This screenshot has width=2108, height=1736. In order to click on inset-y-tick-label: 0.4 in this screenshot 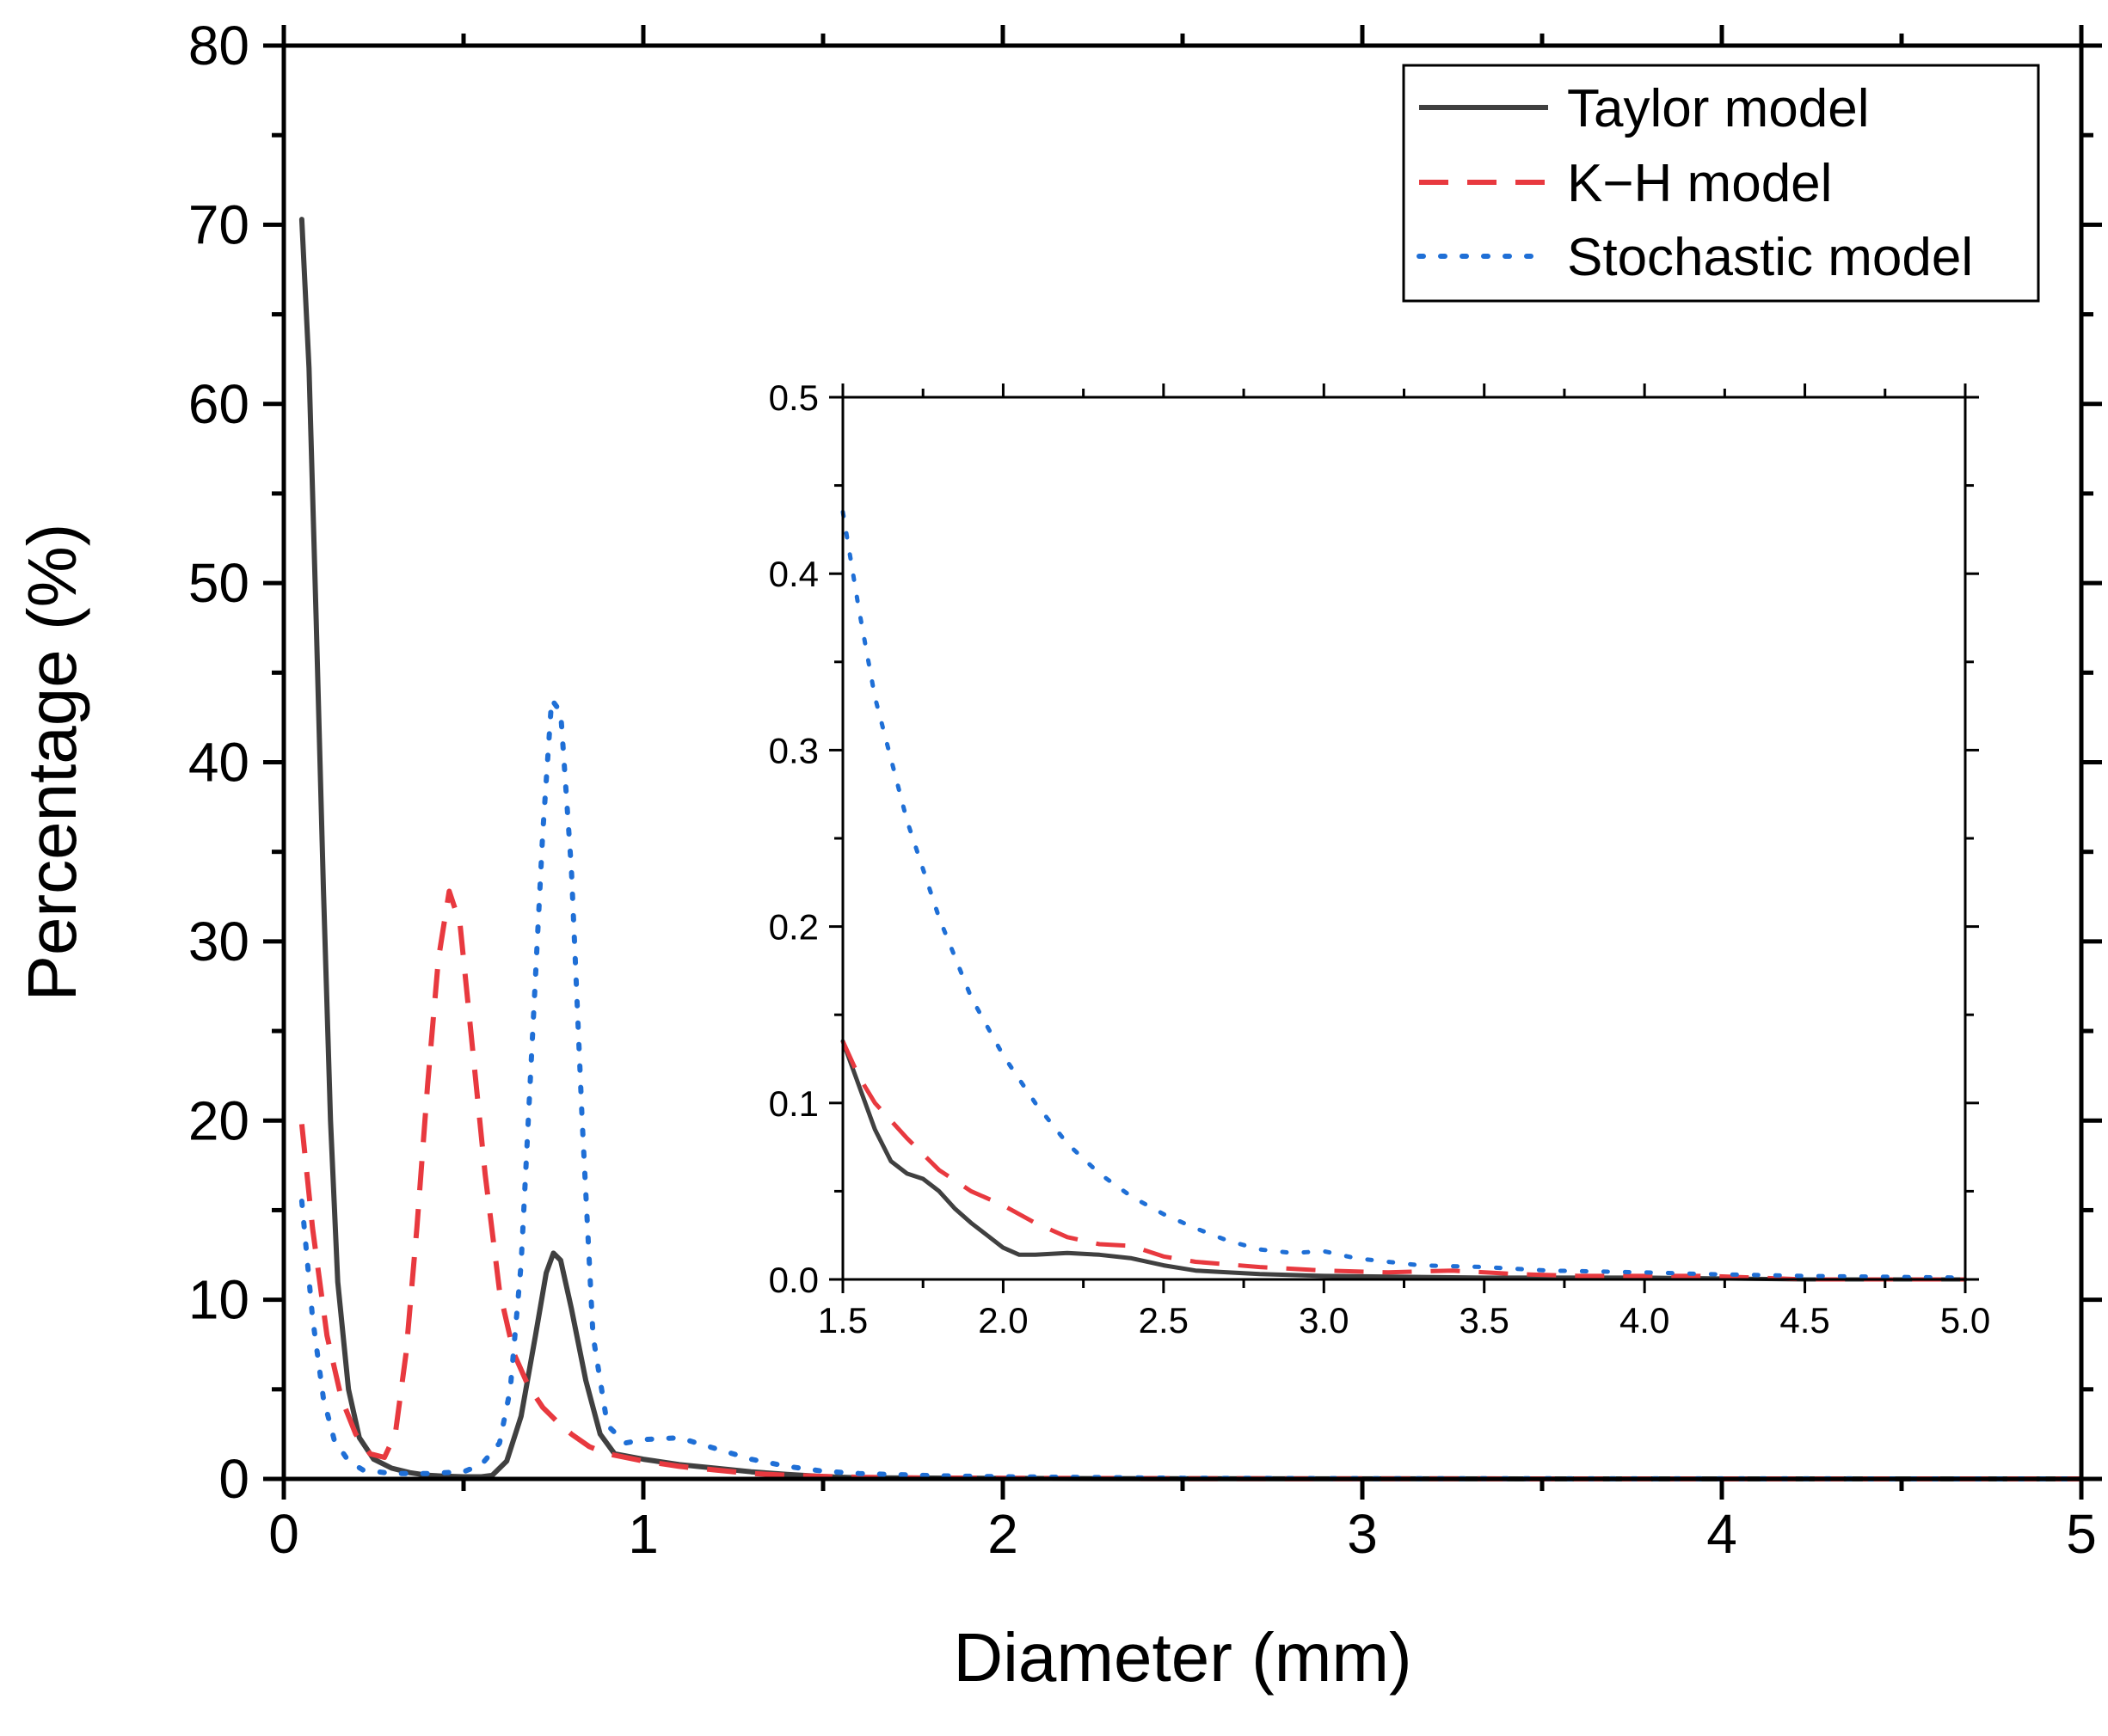, I will do `click(794, 574)`.